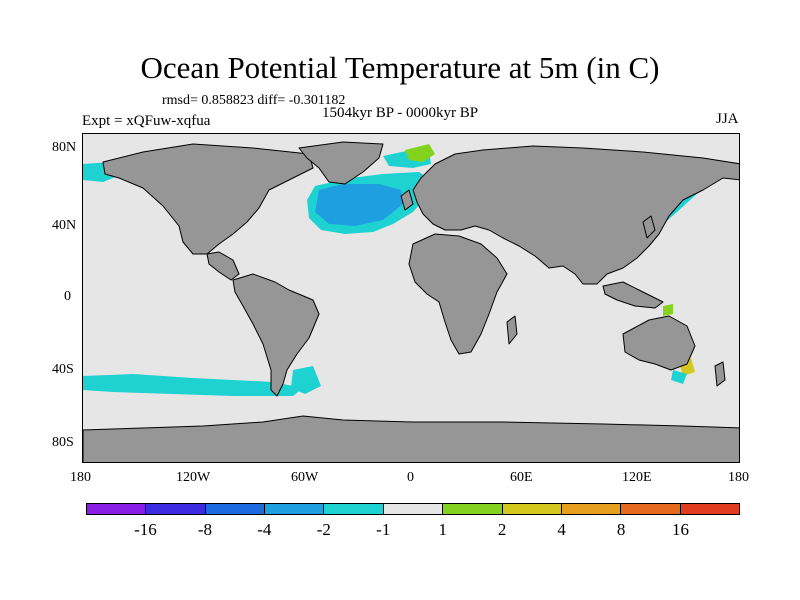  What do you see at coordinates (738, 477) in the screenshot?
I see `lon-label-180e: 180` at bounding box center [738, 477].